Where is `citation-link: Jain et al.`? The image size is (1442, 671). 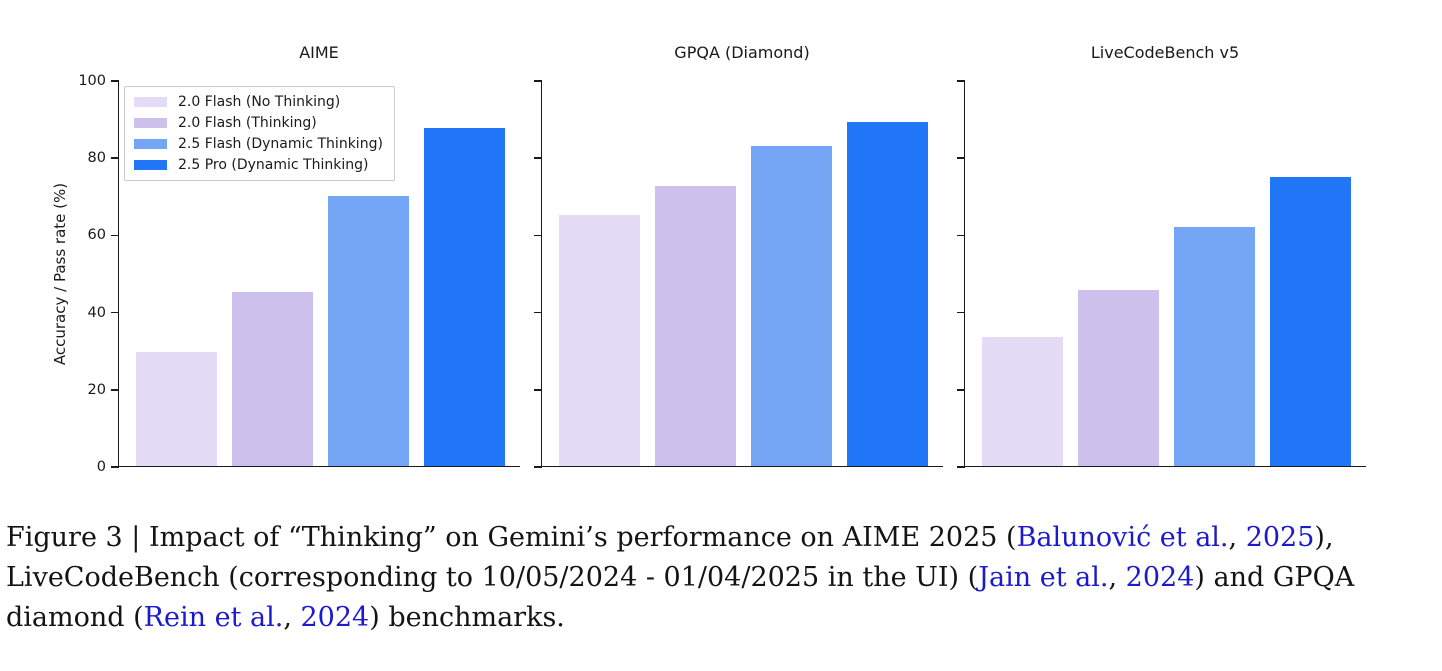 citation-link: Jain et al. is located at coordinates (1043, 577).